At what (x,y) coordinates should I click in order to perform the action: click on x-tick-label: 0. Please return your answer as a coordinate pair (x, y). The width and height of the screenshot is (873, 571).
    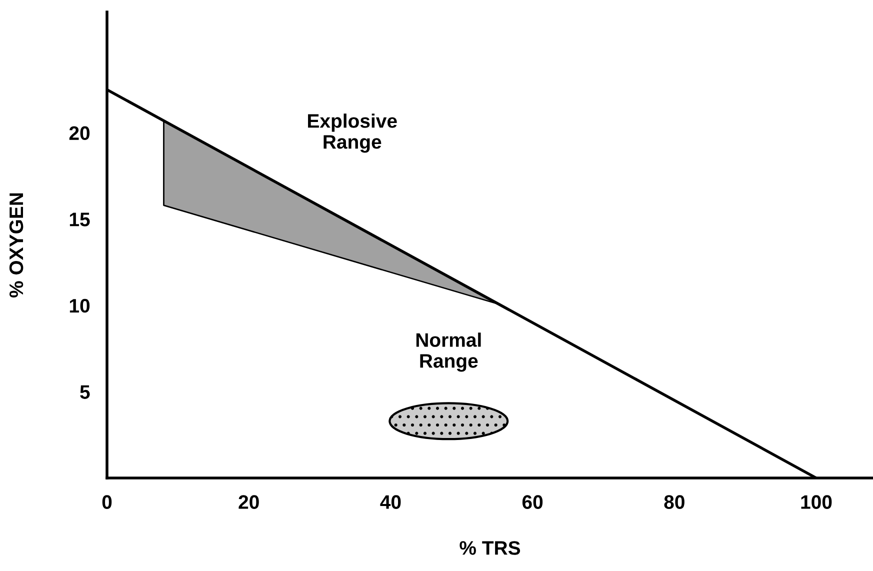
    Looking at the image, I should click on (107, 502).